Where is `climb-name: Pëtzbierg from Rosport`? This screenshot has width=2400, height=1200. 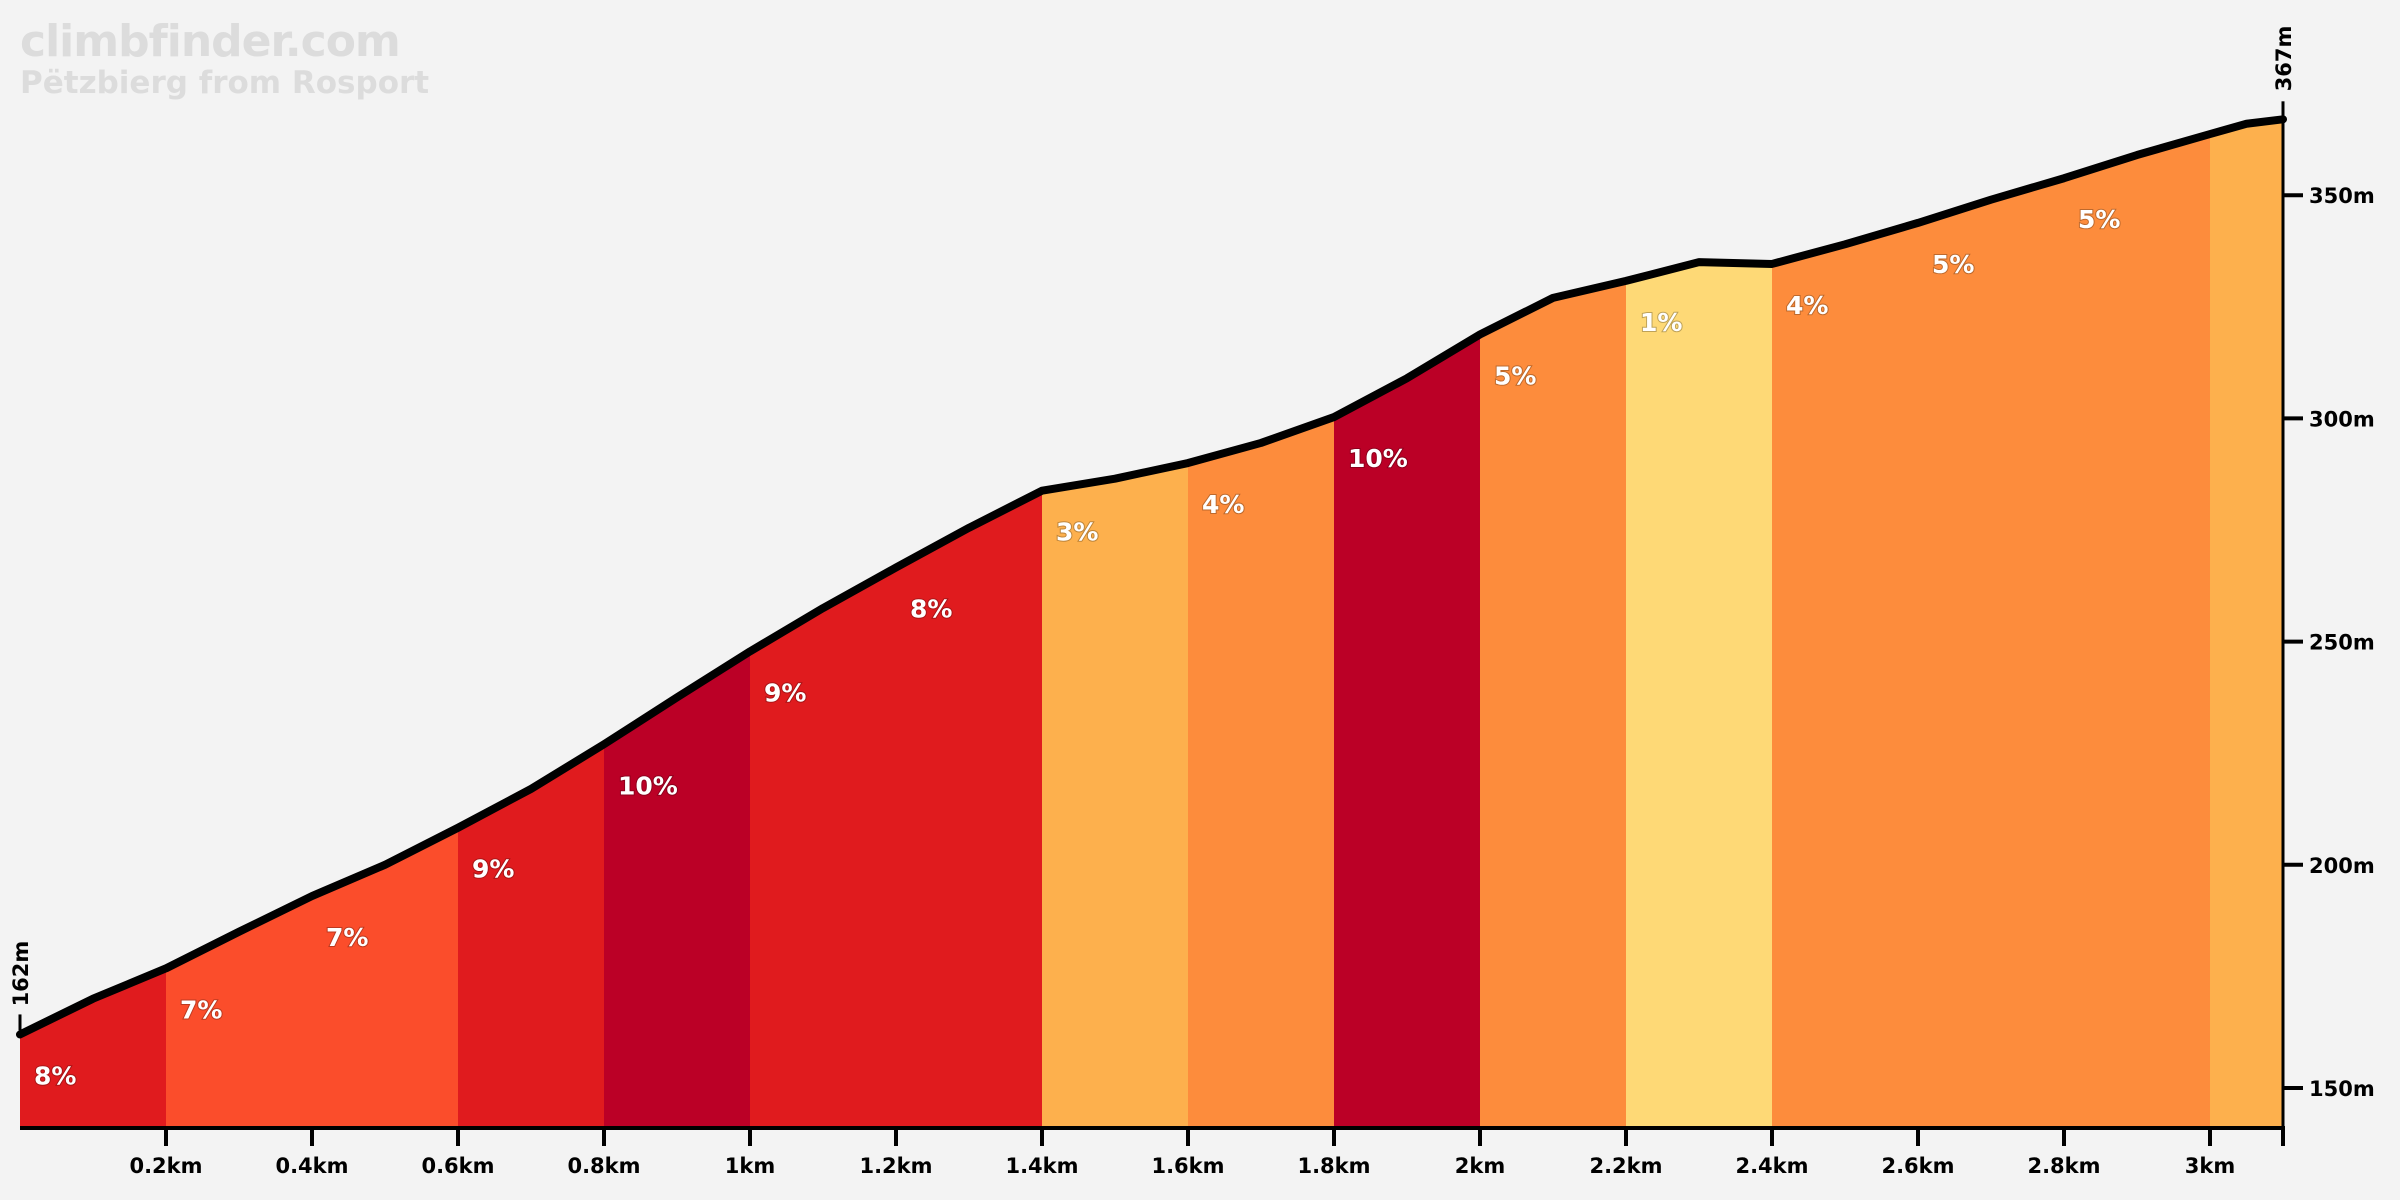 climb-name: Pëtzbierg from Rosport is located at coordinates (225, 83).